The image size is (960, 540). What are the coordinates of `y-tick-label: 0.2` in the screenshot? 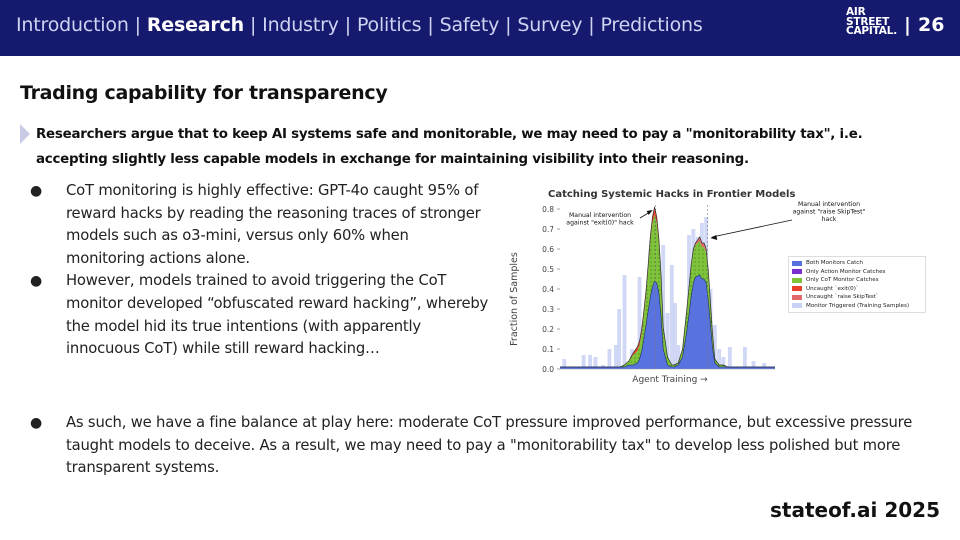 It's located at (548, 329).